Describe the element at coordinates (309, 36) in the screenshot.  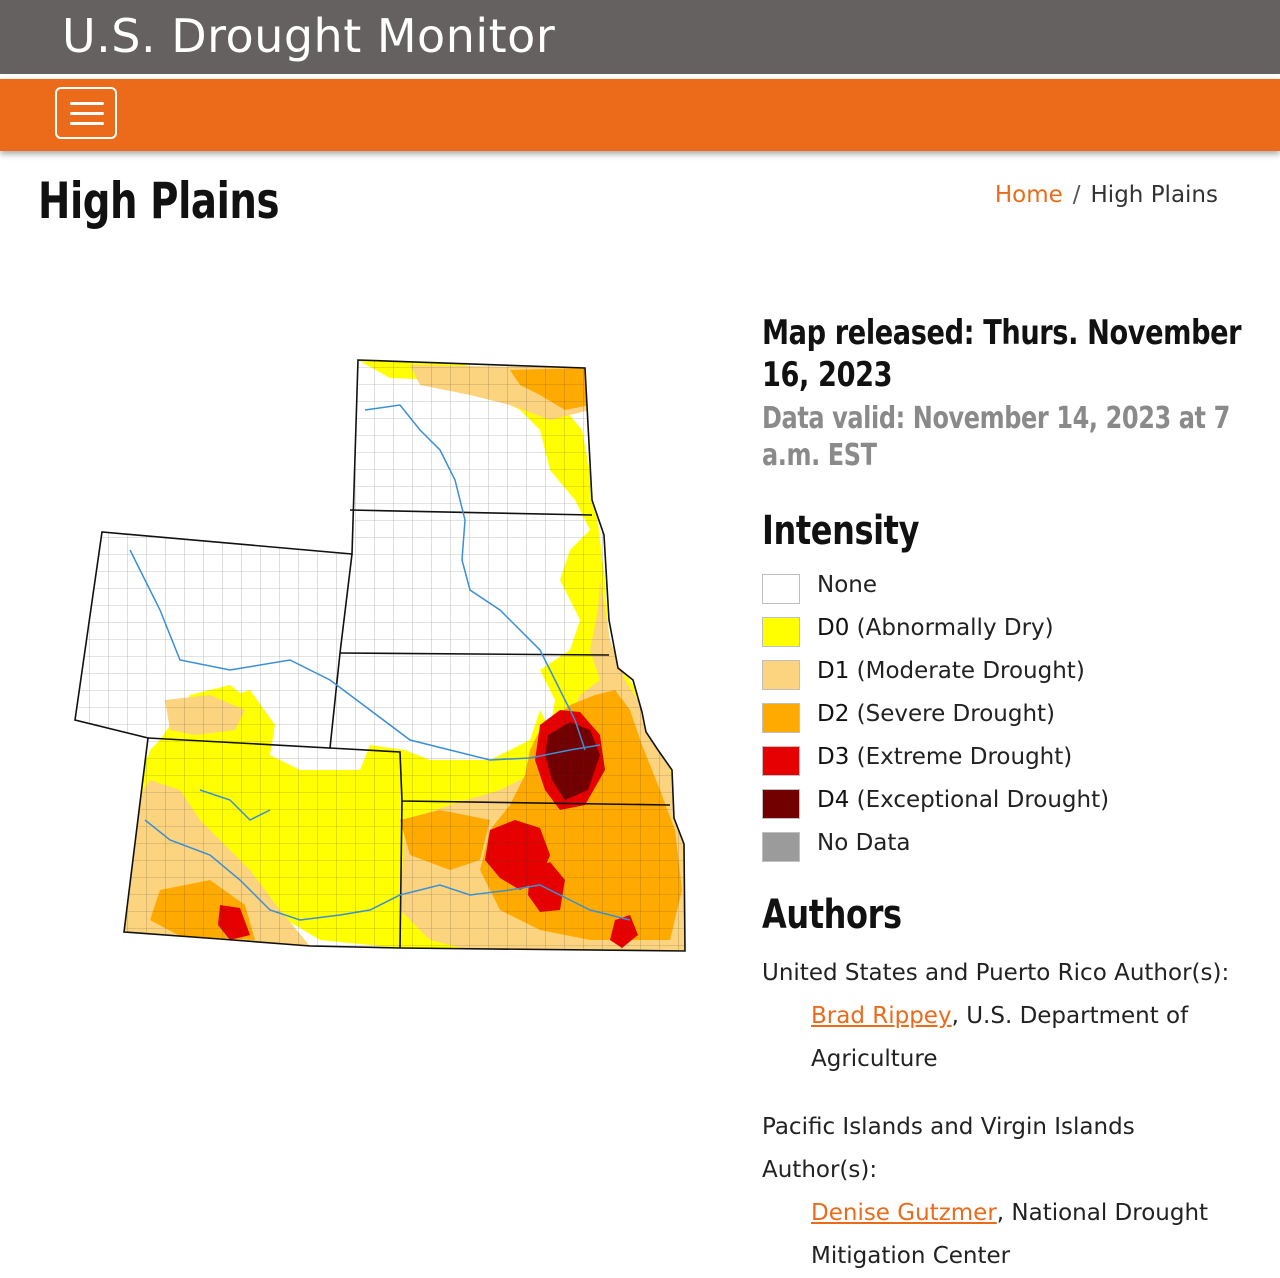
I see `site-title: U.S. Drought Monitor` at that location.